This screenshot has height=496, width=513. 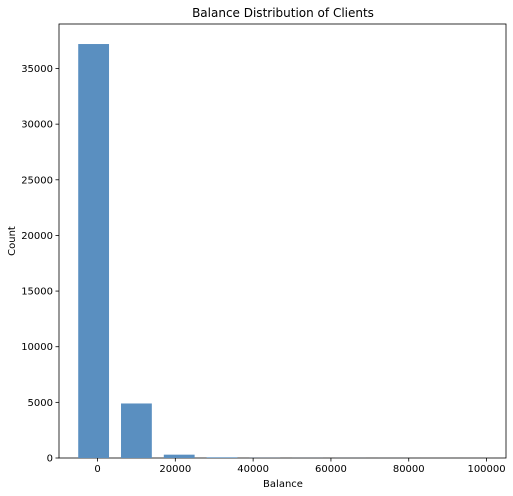 What do you see at coordinates (37, 125) in the screenshot?
I see `y-tick-label-6: 30000` at bounding box center [37, 125].